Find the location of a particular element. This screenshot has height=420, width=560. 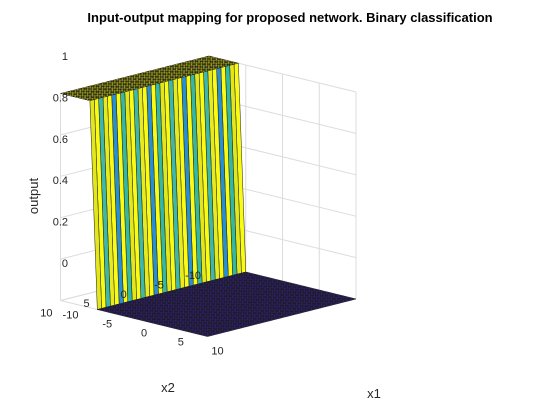

z-tick-label: 0.8 is located at coordinates (60, 98).